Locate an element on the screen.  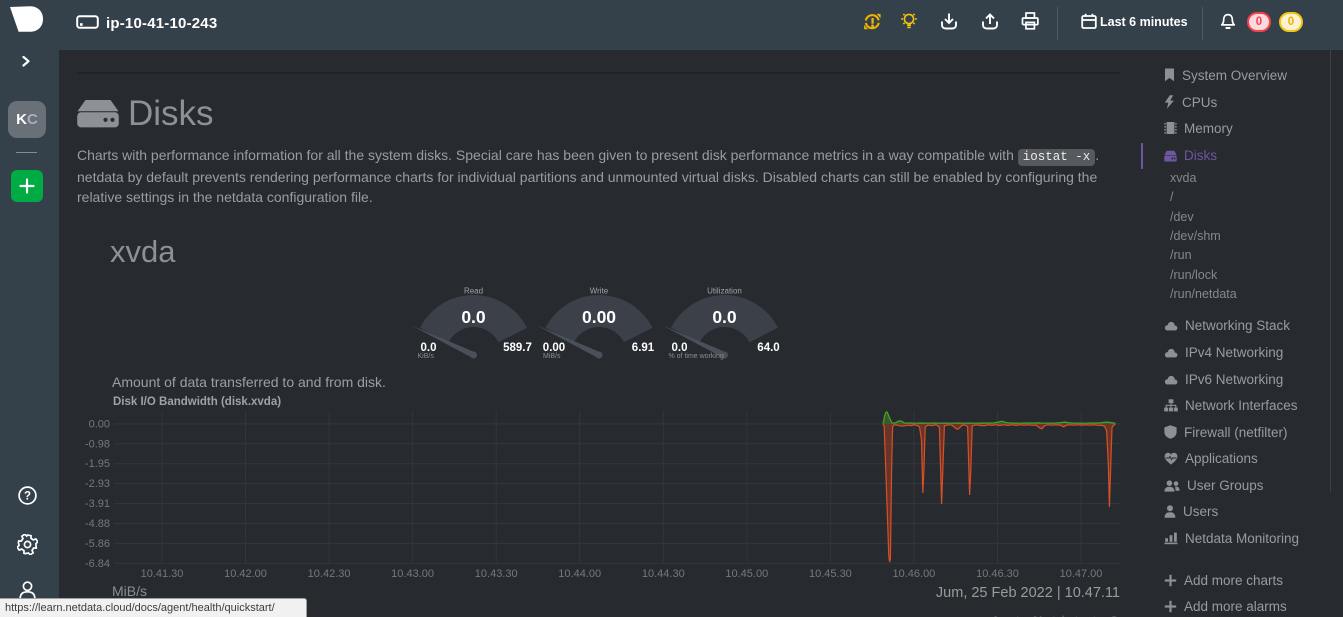
svg-text: -4.88 is located at coordinates (97, 524).